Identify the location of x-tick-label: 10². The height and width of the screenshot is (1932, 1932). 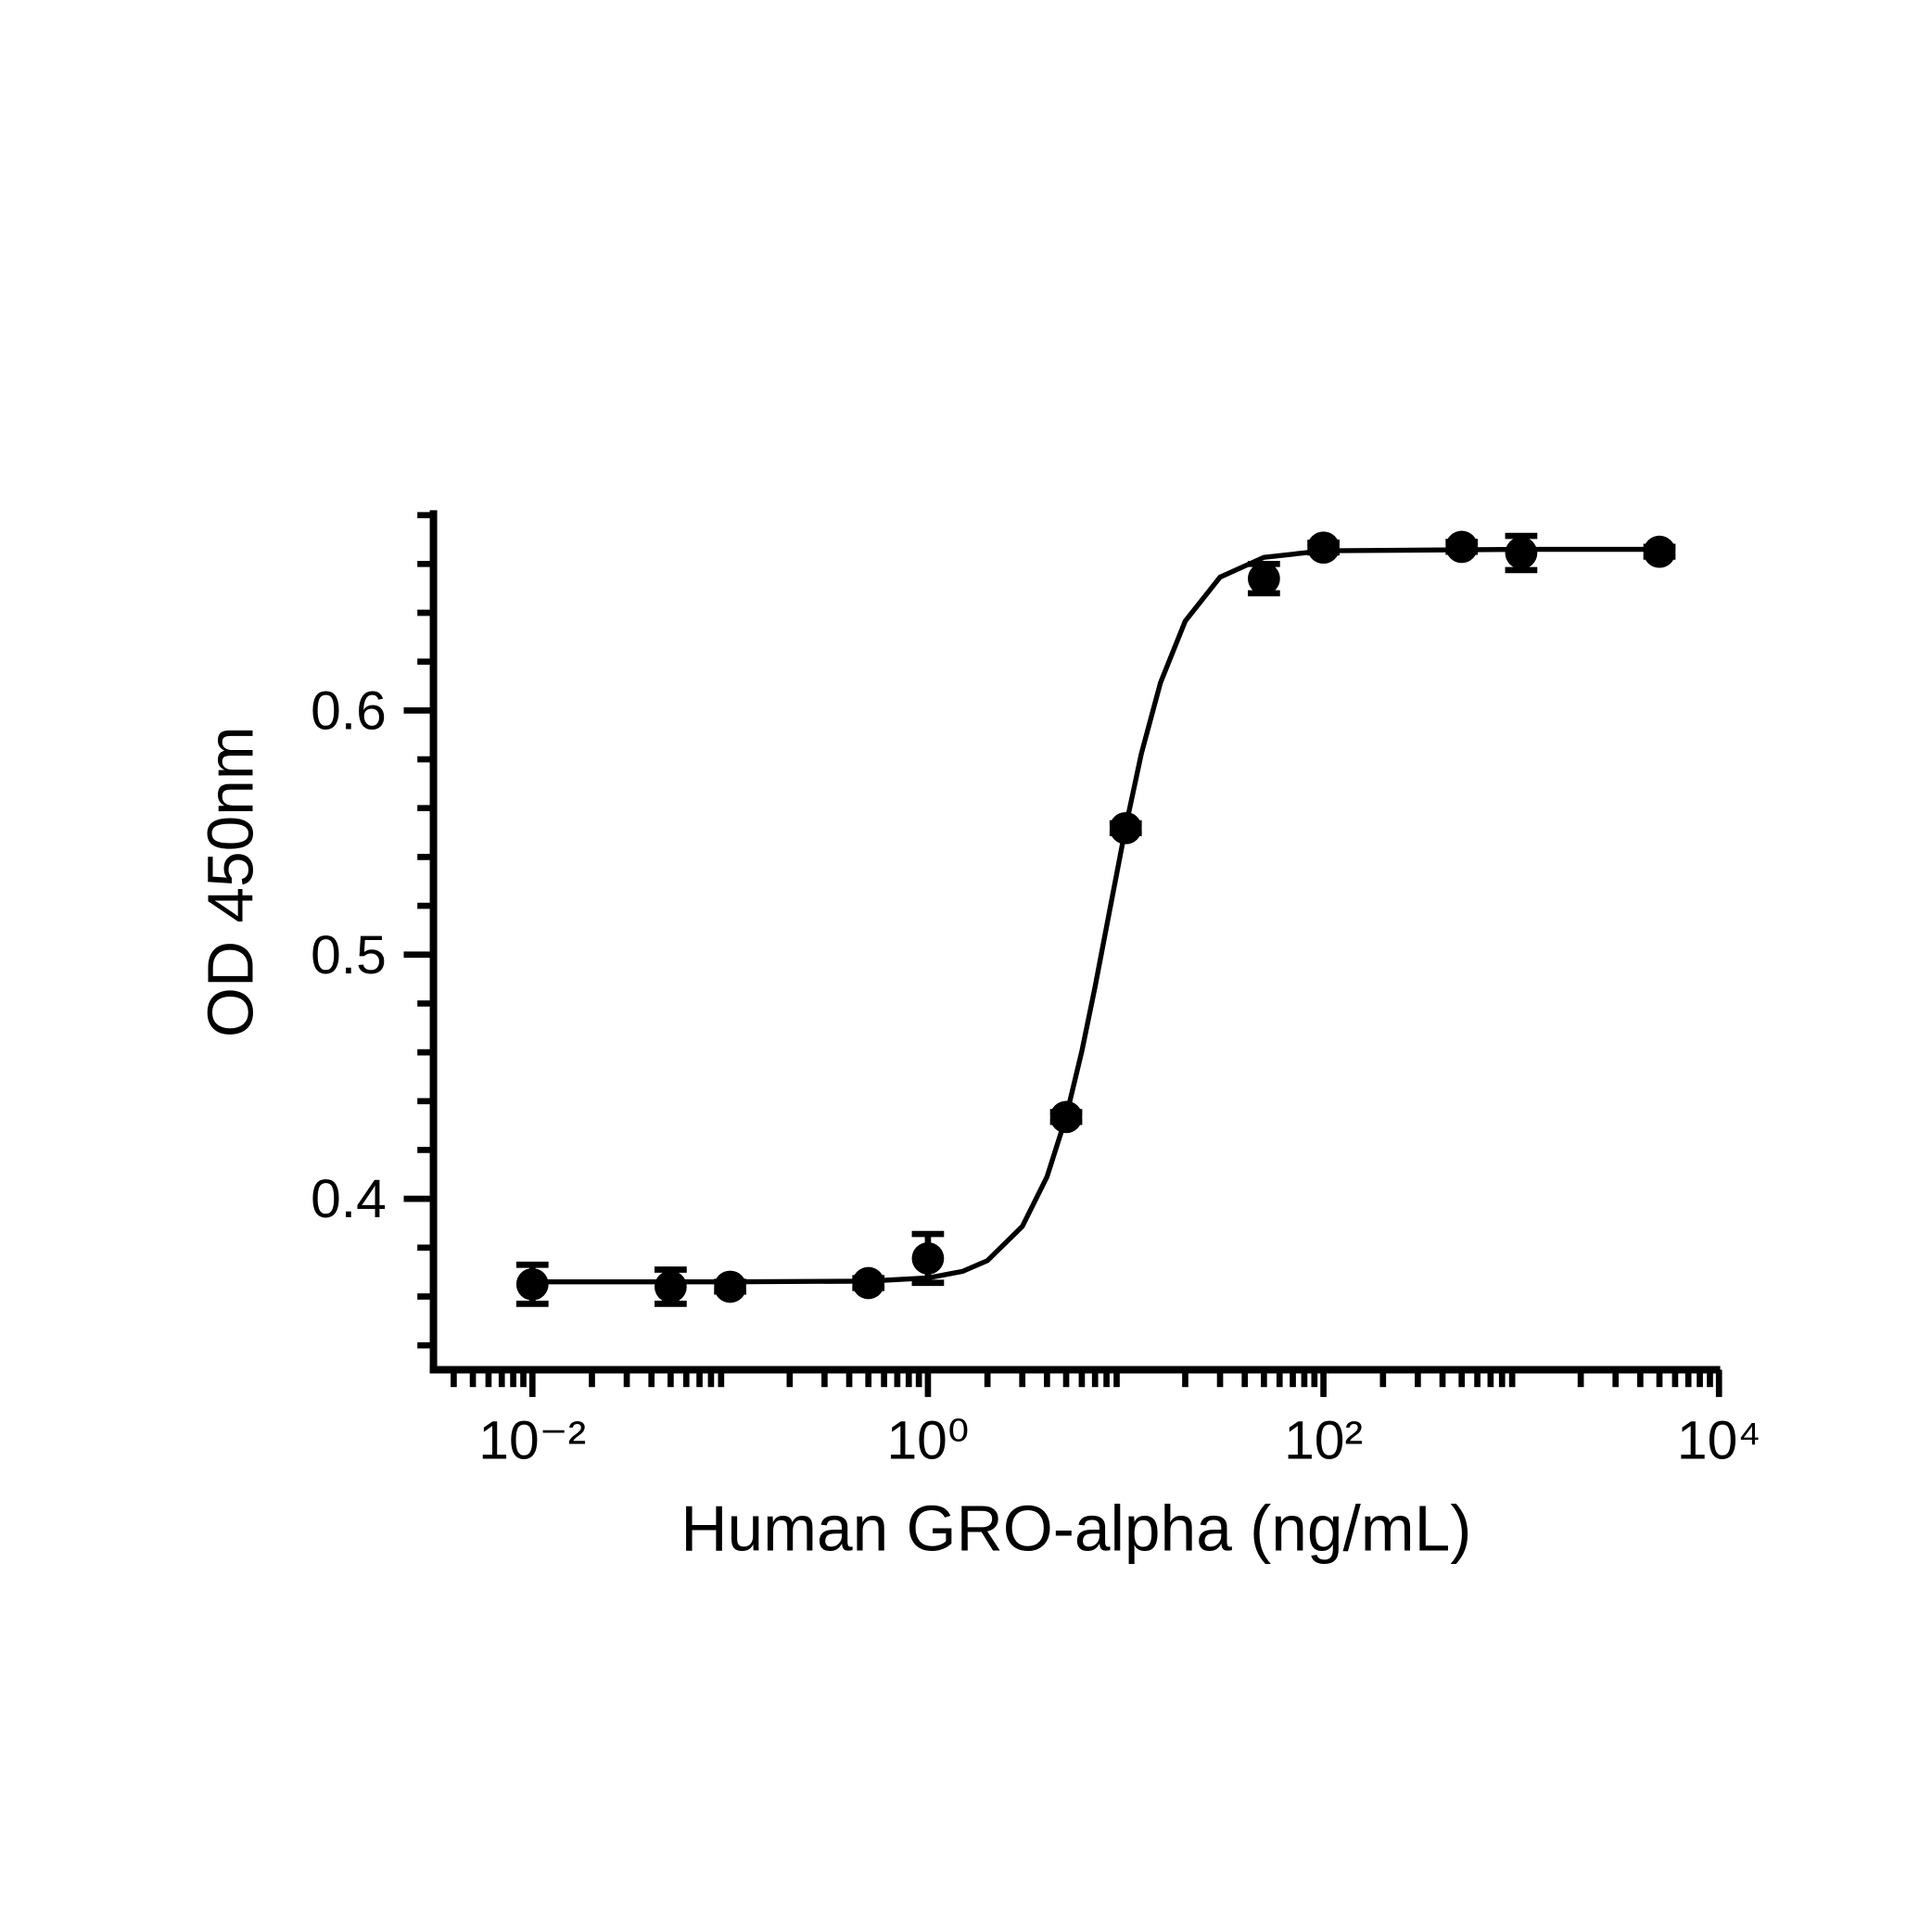
(1323, 1441).